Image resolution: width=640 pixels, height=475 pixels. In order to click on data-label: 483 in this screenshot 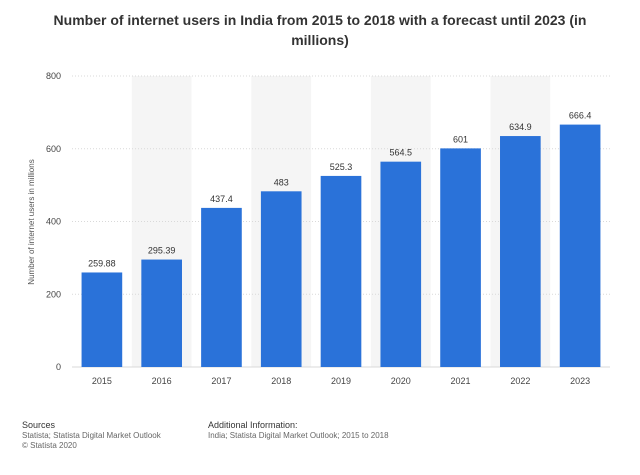, I will do `click(281, 182)`.